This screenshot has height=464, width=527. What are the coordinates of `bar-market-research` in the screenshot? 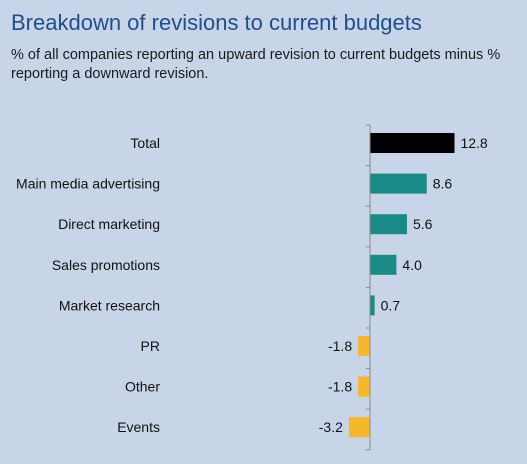 It's located at (372, 305).